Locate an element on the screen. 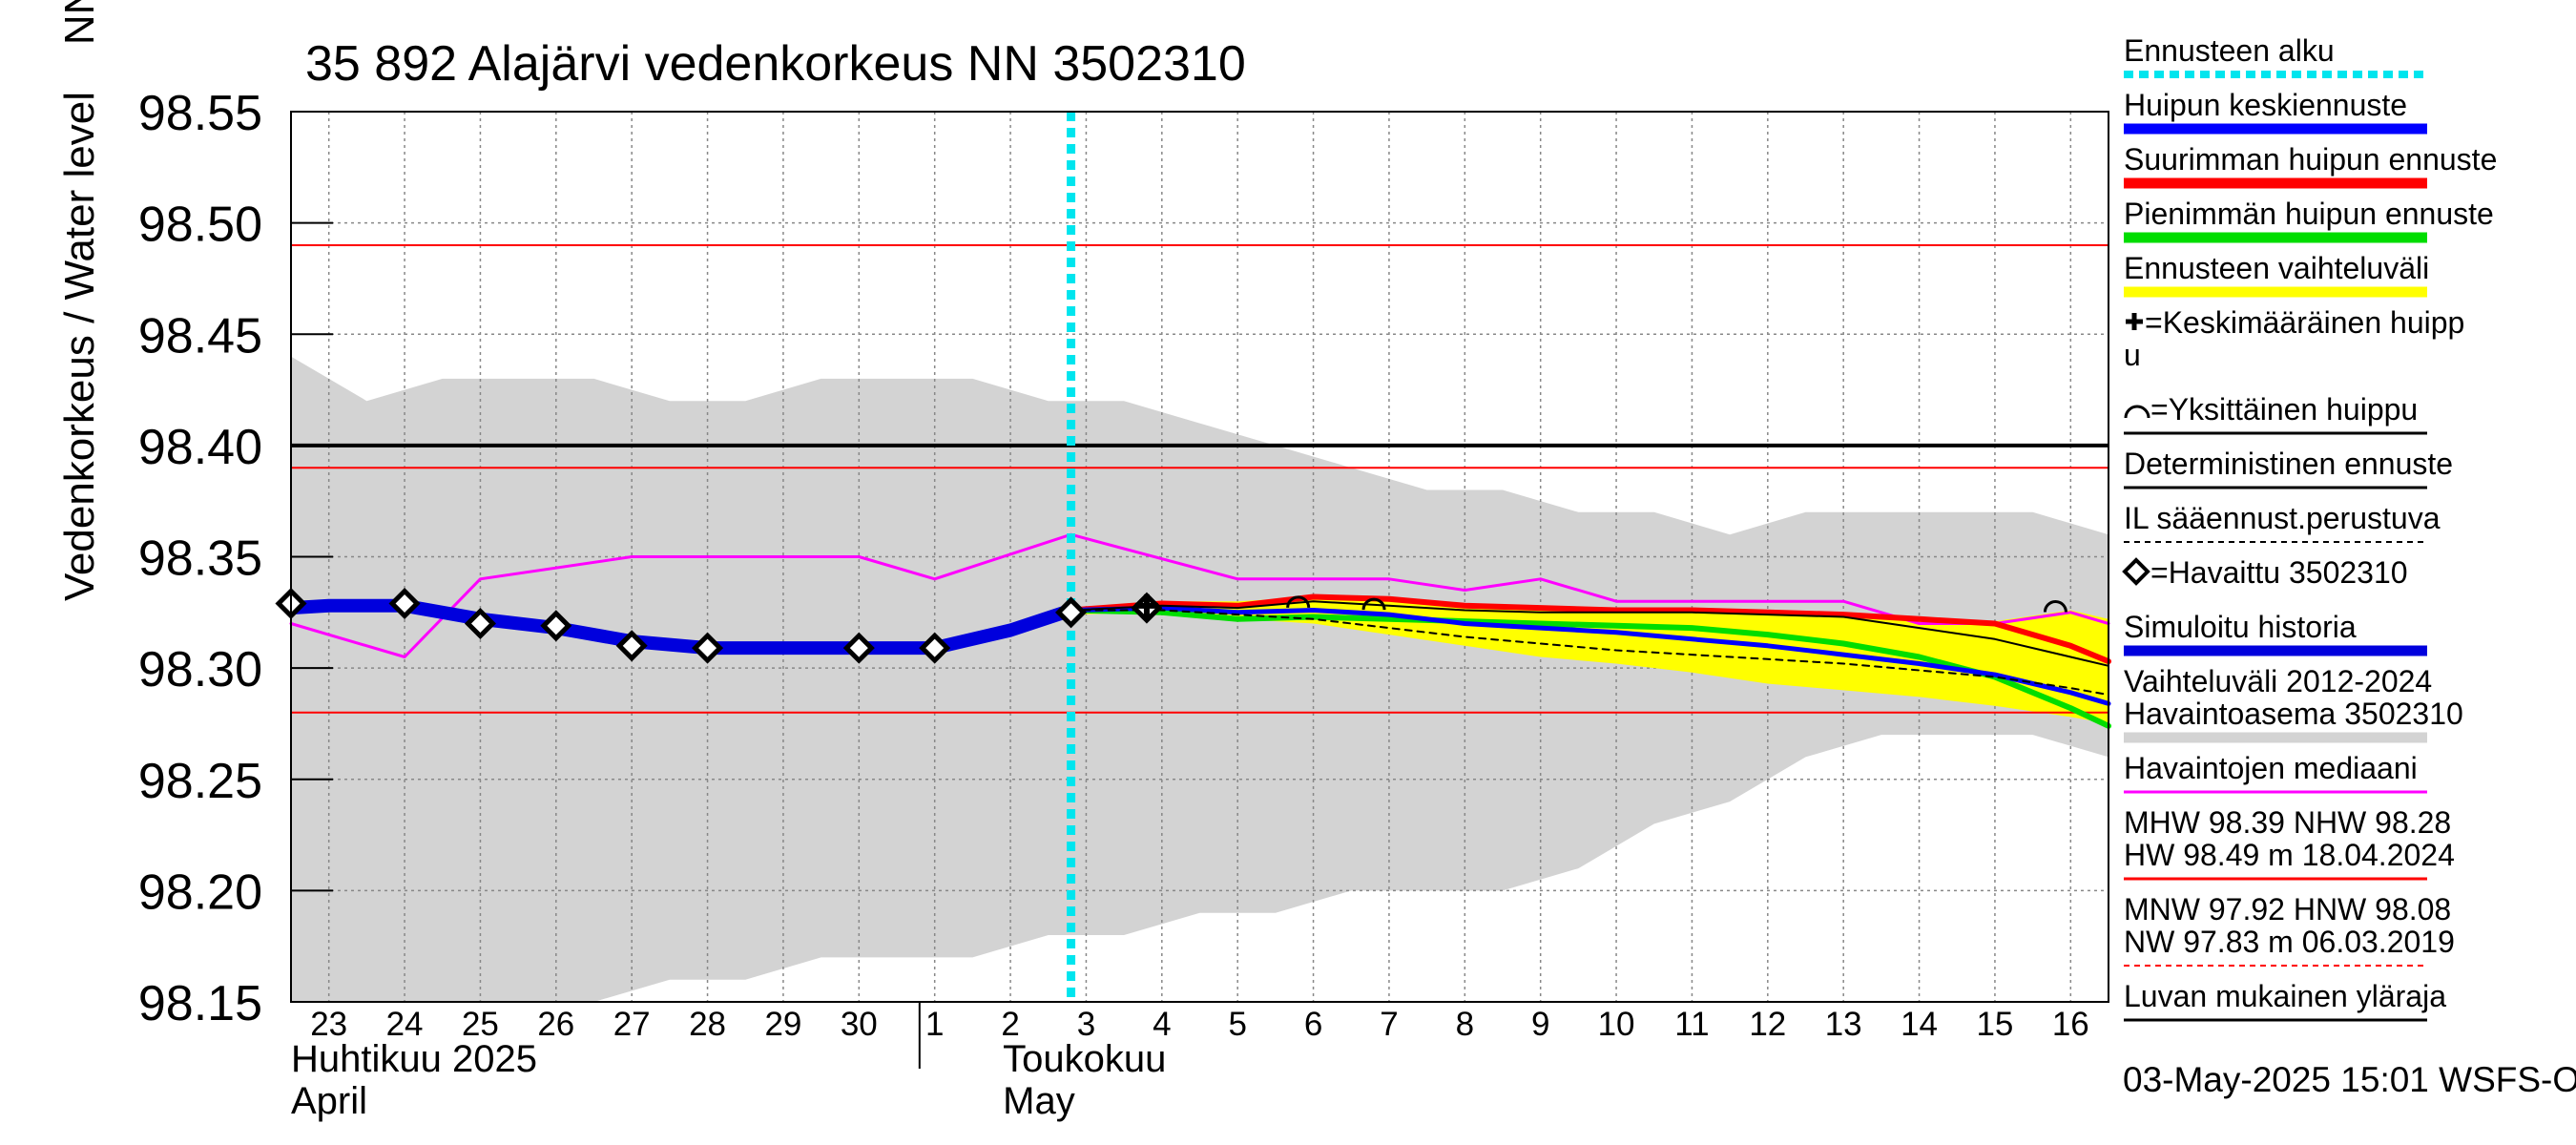 The height and width of the screenshot is (1145, 2576). legend-label: Vaihteluväli 2012-2024 is located at coordinates (2278, 681).